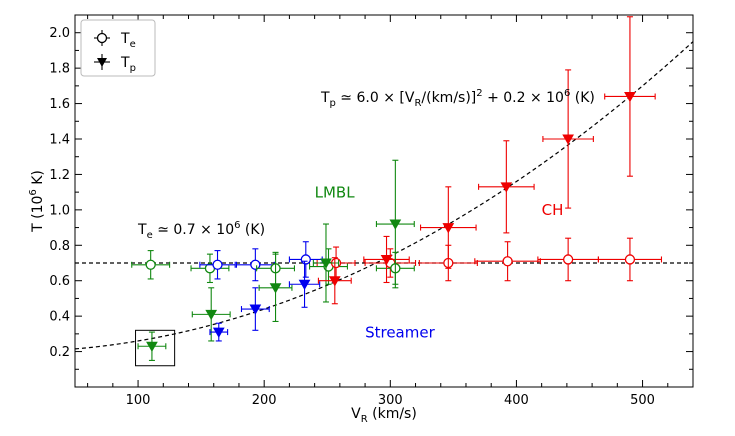 This screenshot has height=436, width=735. I want to click on legend-frame, so click(118, 48).